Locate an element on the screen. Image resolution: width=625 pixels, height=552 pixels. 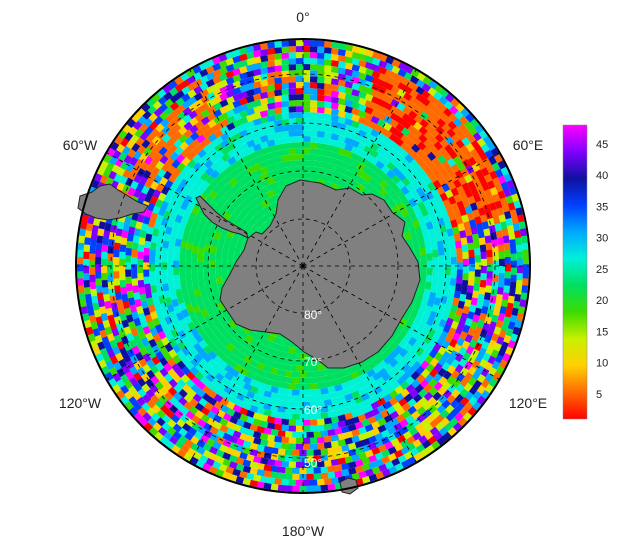
south-america-land is located at coordinates (113, 202).